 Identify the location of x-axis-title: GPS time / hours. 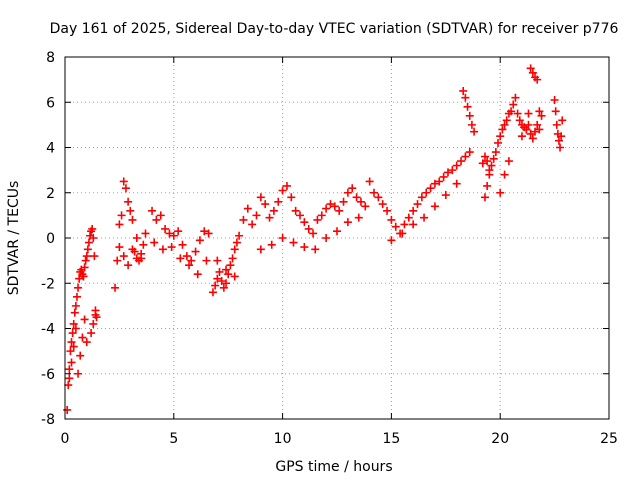
(333, 467).